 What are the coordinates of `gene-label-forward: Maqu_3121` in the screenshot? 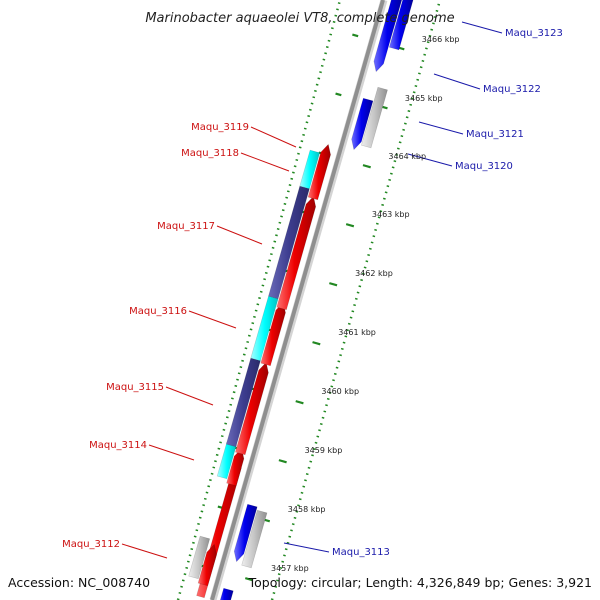 It's located at (495, 134).